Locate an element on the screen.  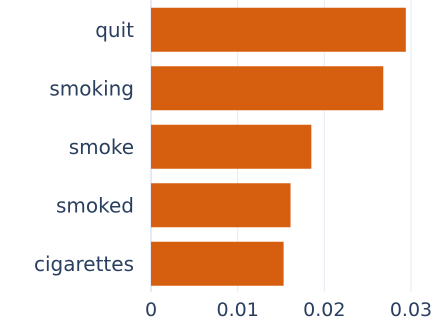
category-label: smoking is located at coordinates (91, 88).